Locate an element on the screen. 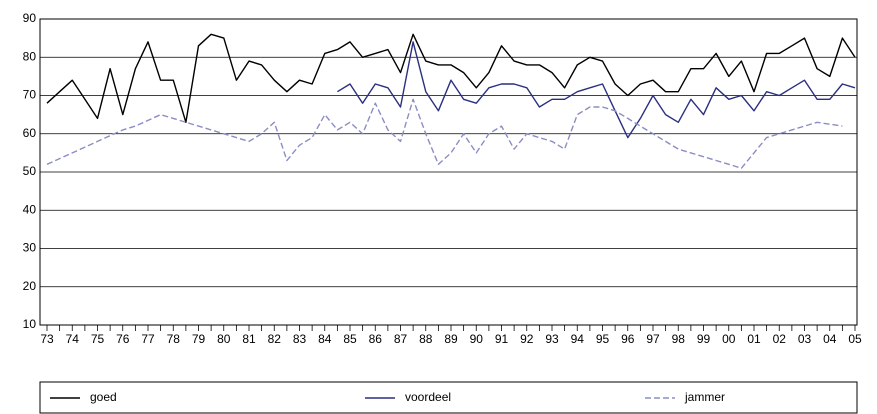 Image resolution: width=877 pixels, height=414 pixels. x-tick-label: 96 is located at coordinates (628, 339).